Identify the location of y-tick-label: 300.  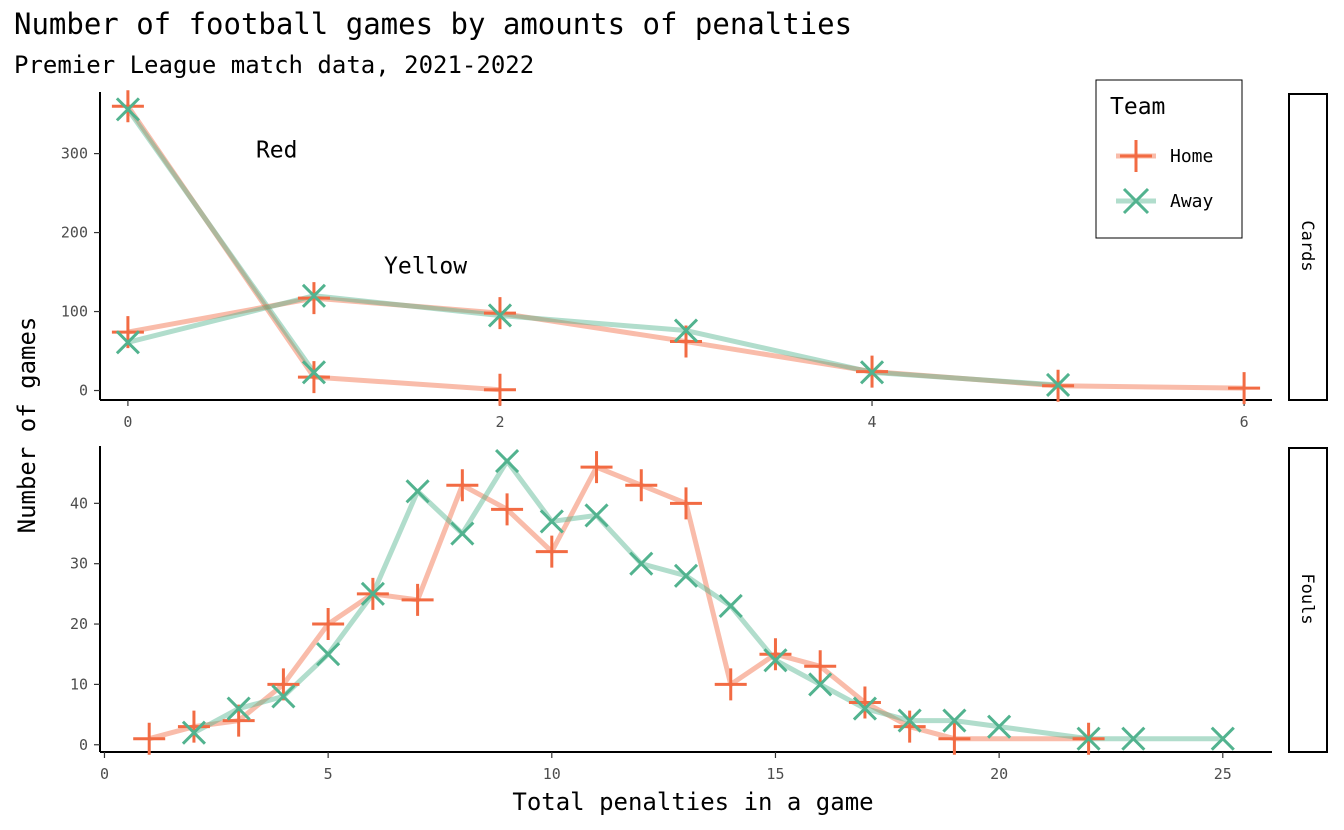
(74, 154).